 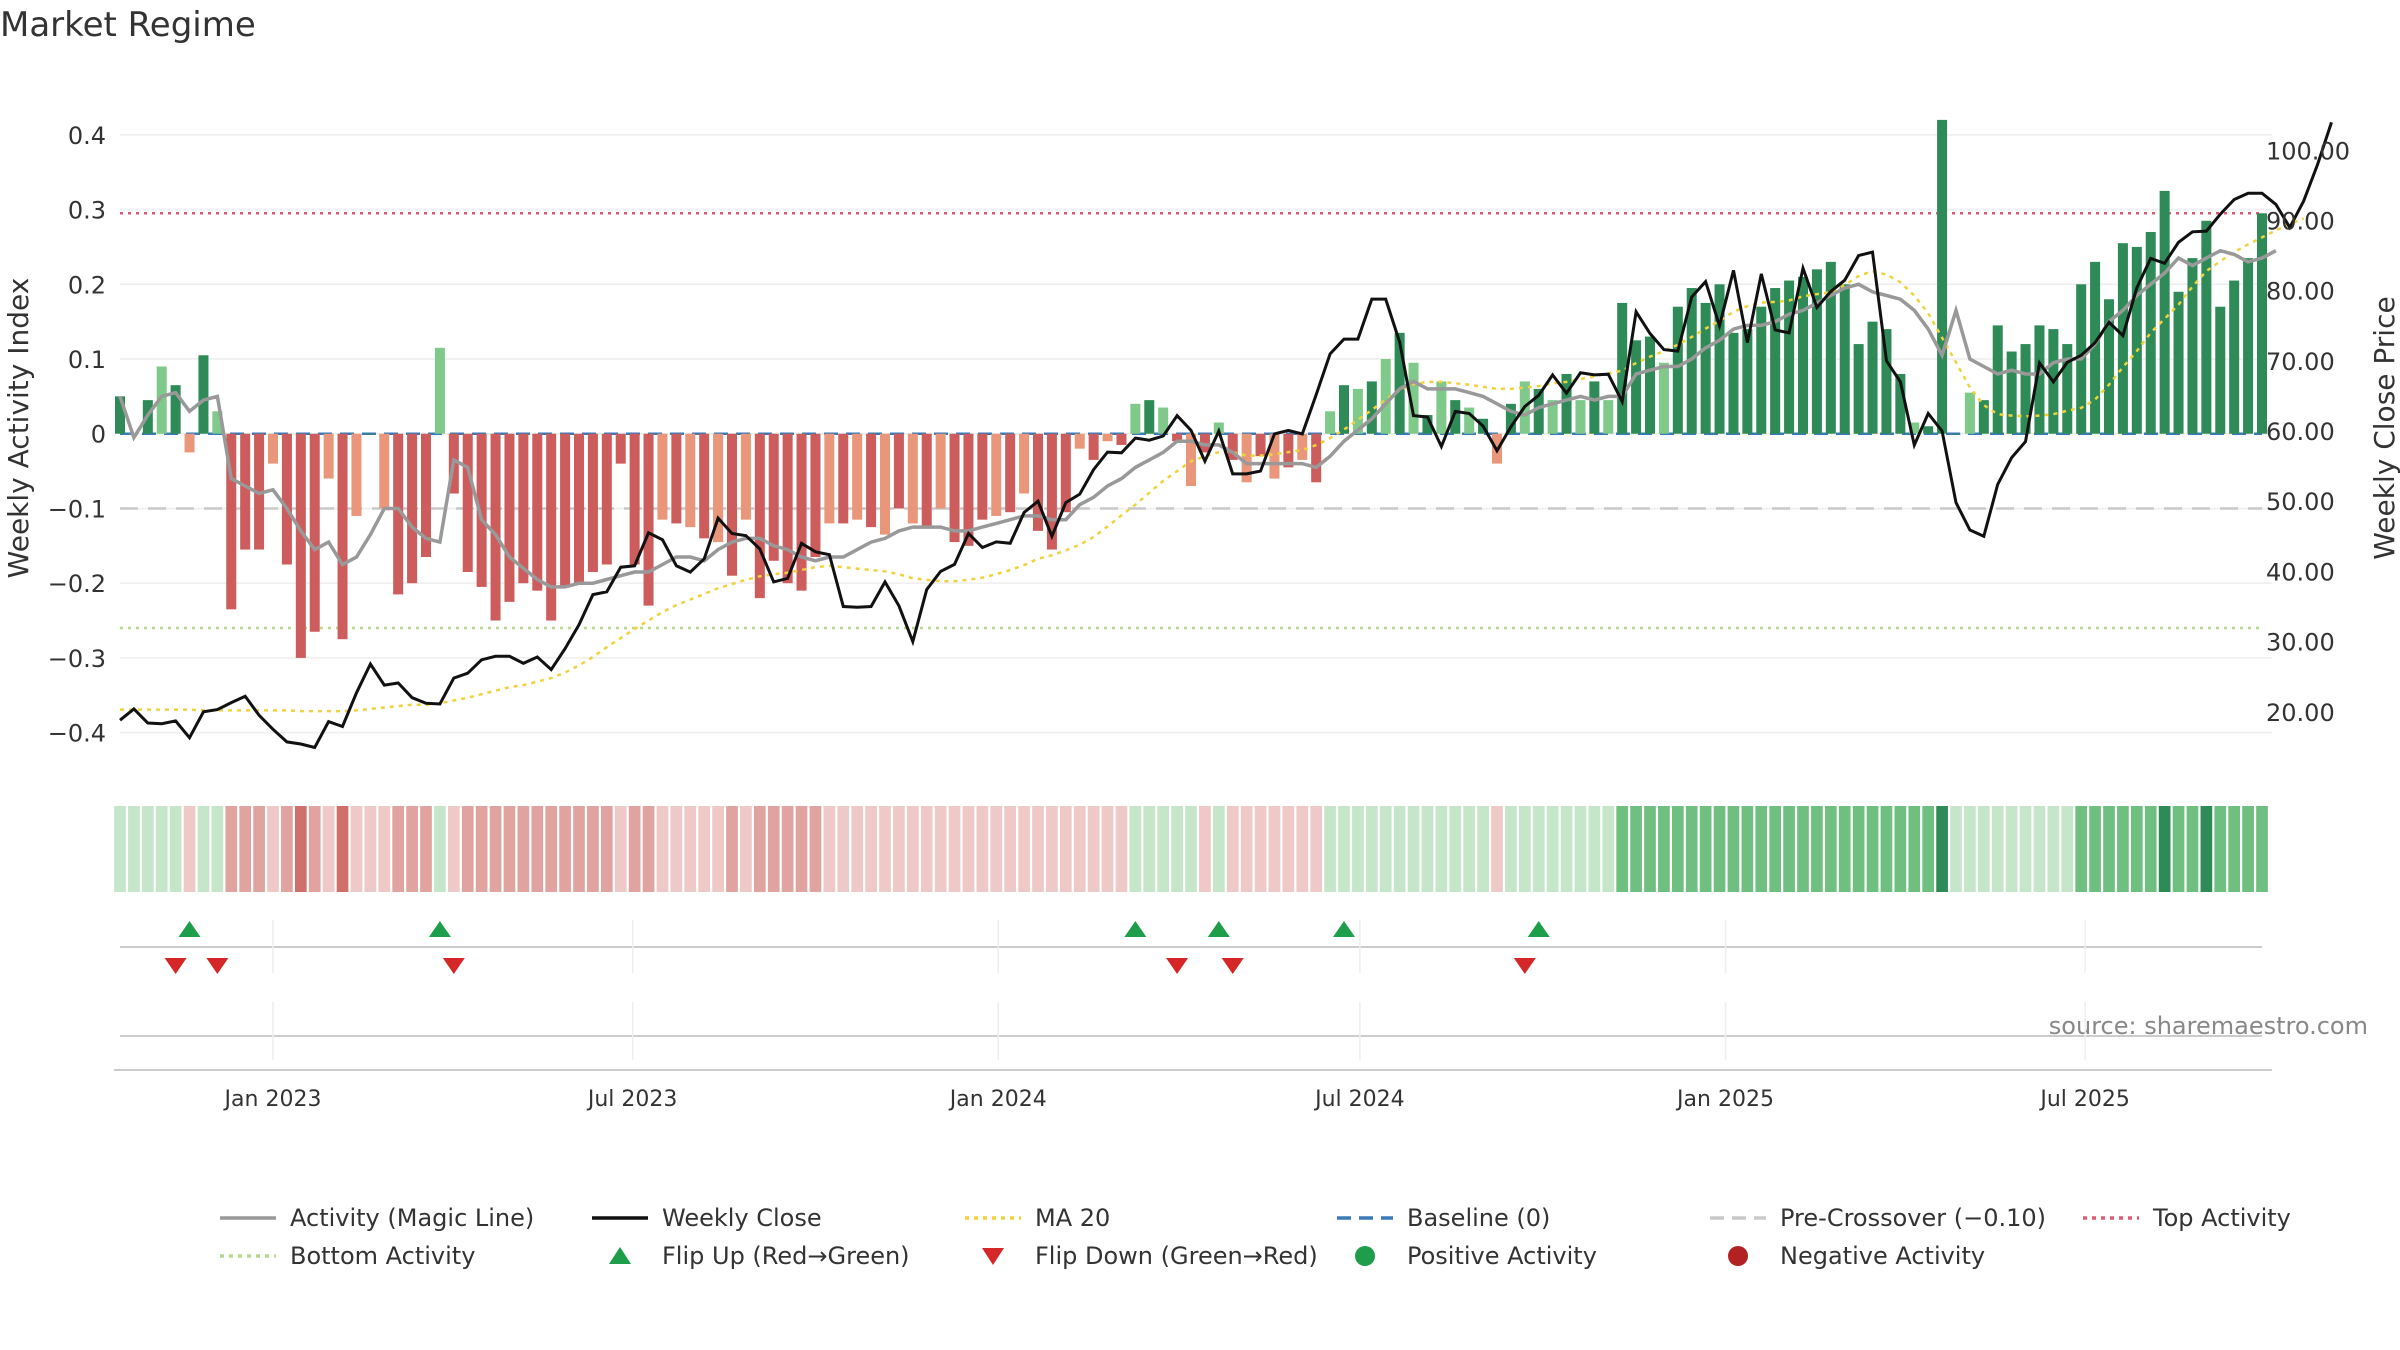 What do you see at coordinates (128, 25) in the screenshot?
I see `chart-title: Market Regime` at bounding box center [128, 25].